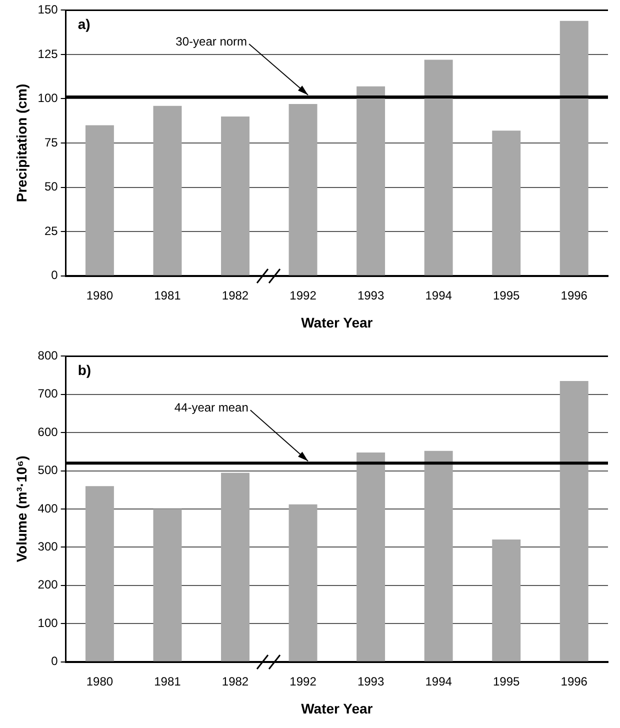 Image resolution: width=620 pixels, height=728 pixels. What do you see at coordinates (48, 508) in the screenshot?
I see `y-tick-label: 400` at bounding box center [48, 508].